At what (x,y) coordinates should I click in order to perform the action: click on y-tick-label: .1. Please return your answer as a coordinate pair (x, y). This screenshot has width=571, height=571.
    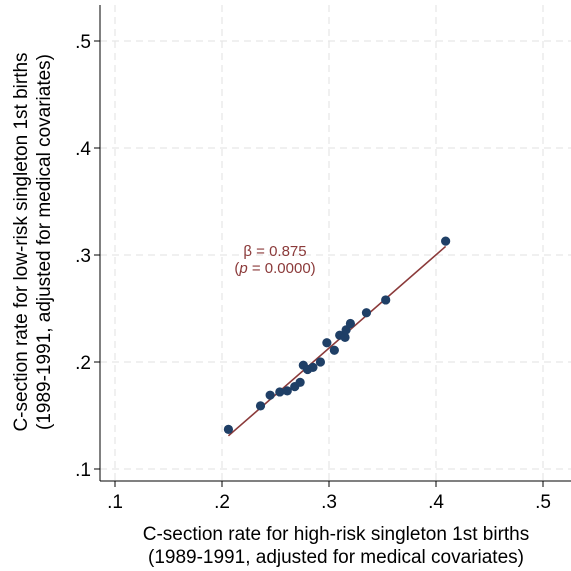
    Looking at the image, I should click on (83, 470).